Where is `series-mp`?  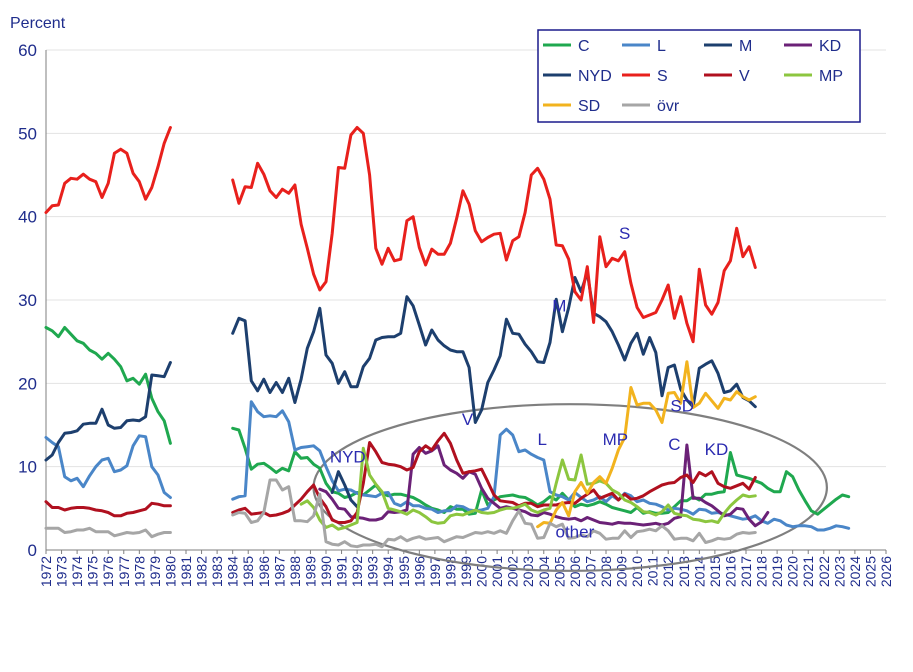 series-mp is located at coordinates (528, 488).